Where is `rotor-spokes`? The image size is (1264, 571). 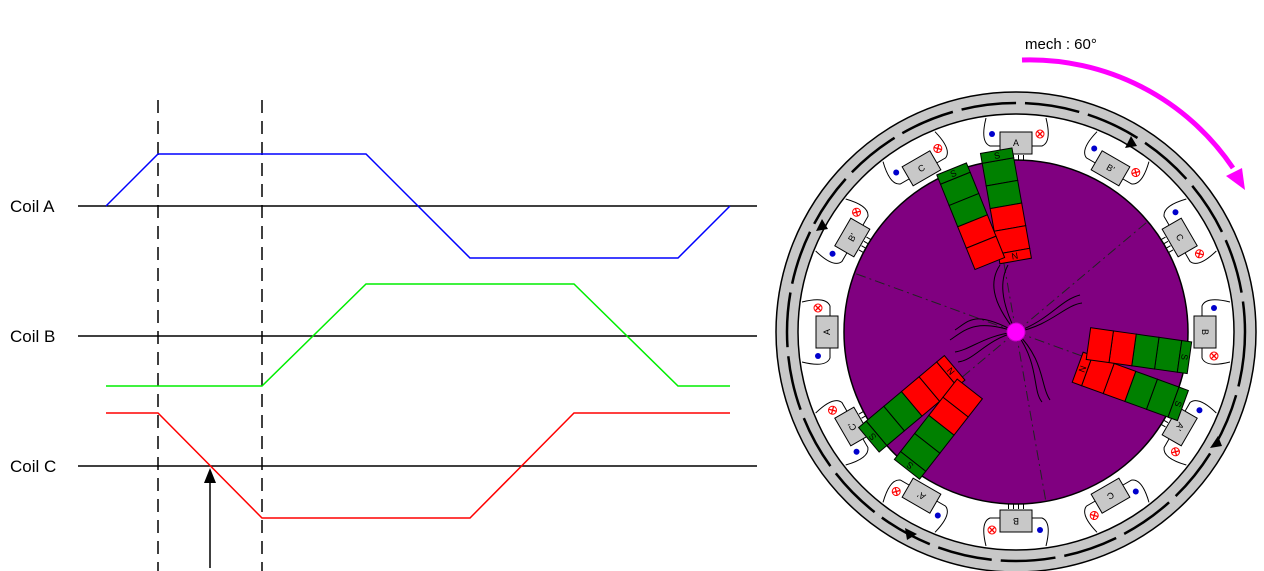 rotor-spokes is located at coordinates (1016, 333).